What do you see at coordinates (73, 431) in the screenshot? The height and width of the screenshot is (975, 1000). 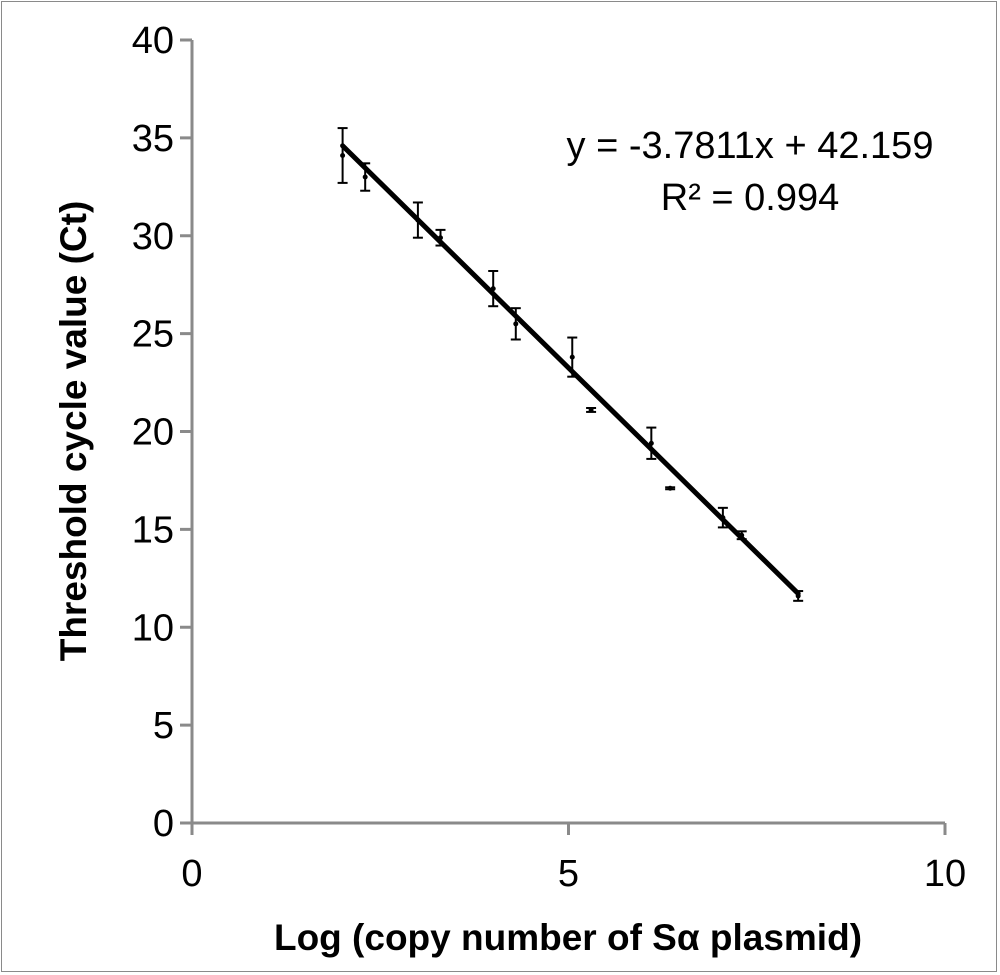 I see `y-axis-title: Threshold cycle value (Ct)` at bounding box center [73, 431].